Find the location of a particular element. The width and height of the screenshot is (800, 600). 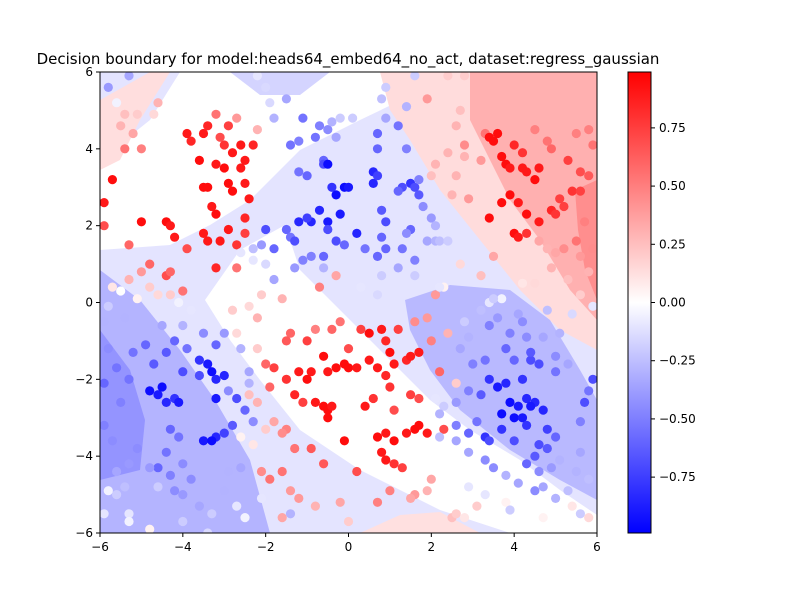

colorbar-tick-label: 0.00 is located at coordinates (672, 303).